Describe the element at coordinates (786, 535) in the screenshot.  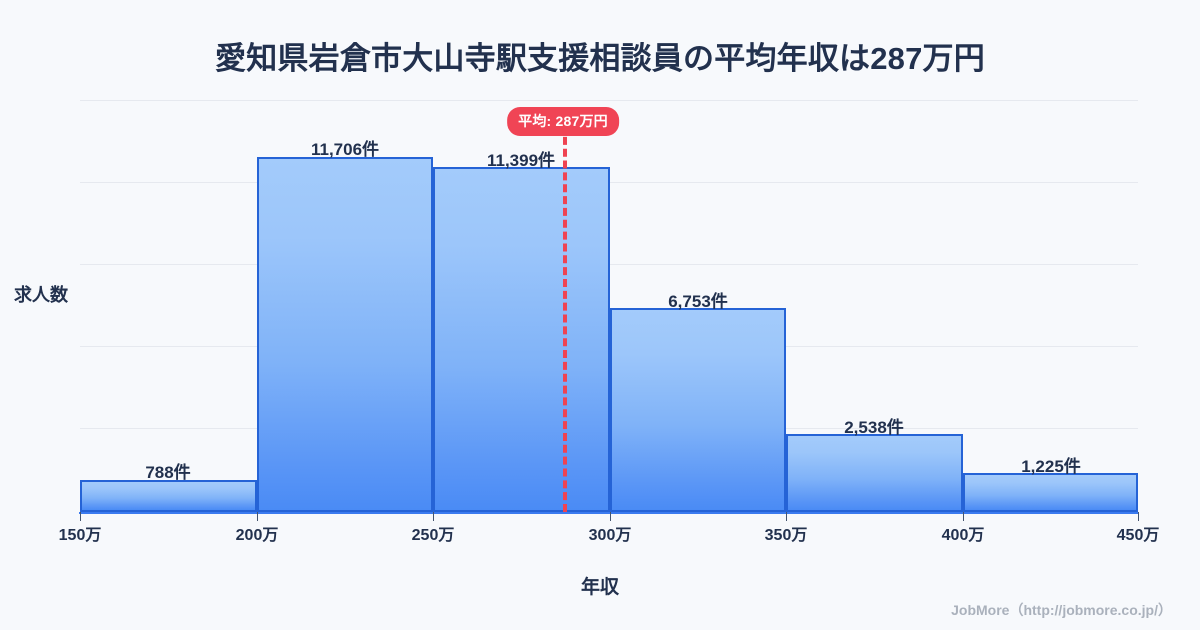
I see `x-tick-label: 350万` at that location.